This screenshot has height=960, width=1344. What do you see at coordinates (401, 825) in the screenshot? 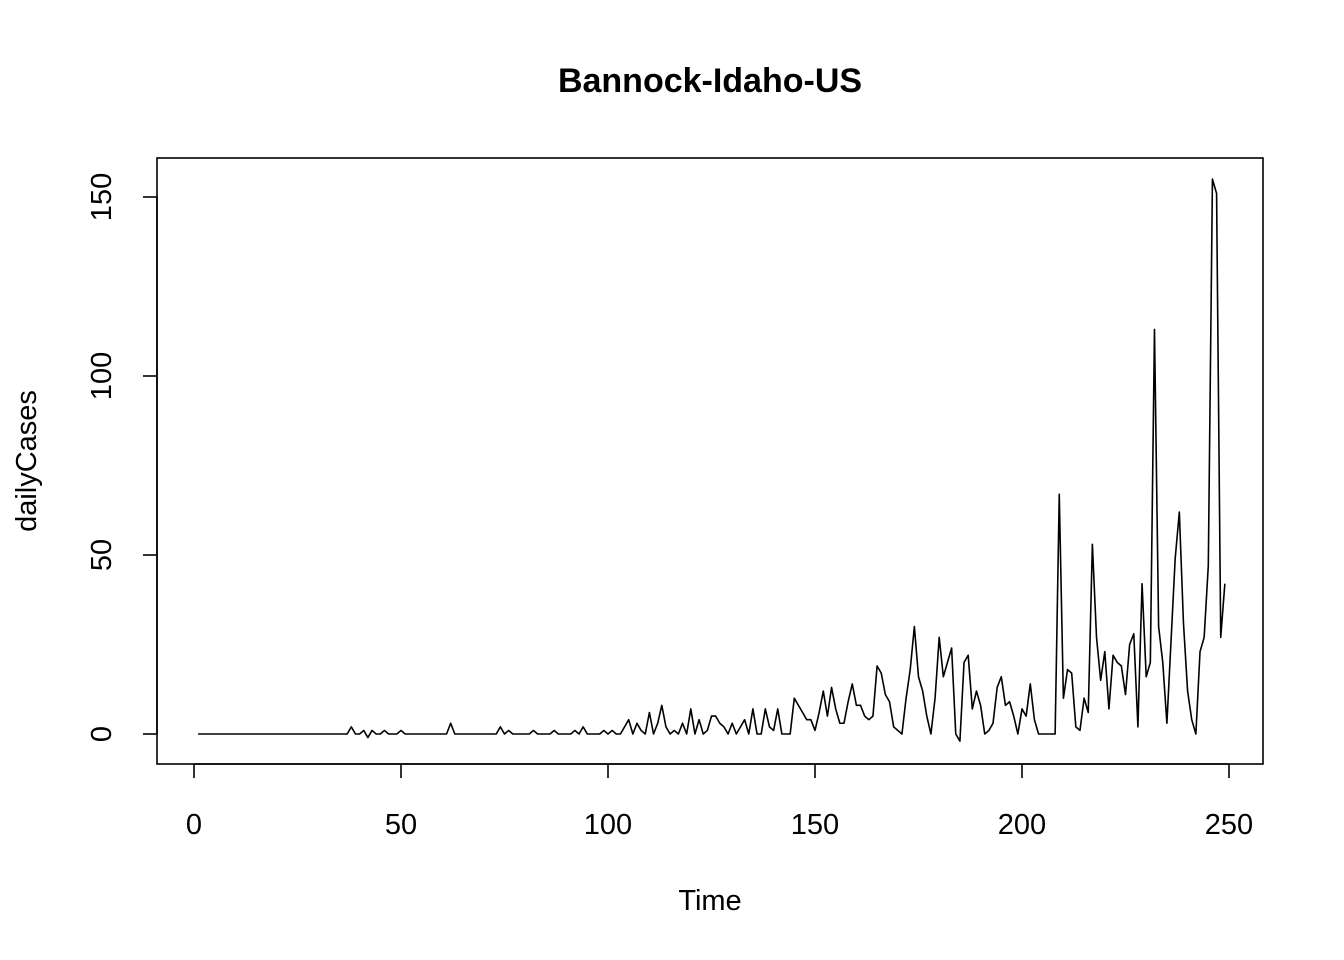
I see `x-tick-label: 50` at bounding box center [401, 825].